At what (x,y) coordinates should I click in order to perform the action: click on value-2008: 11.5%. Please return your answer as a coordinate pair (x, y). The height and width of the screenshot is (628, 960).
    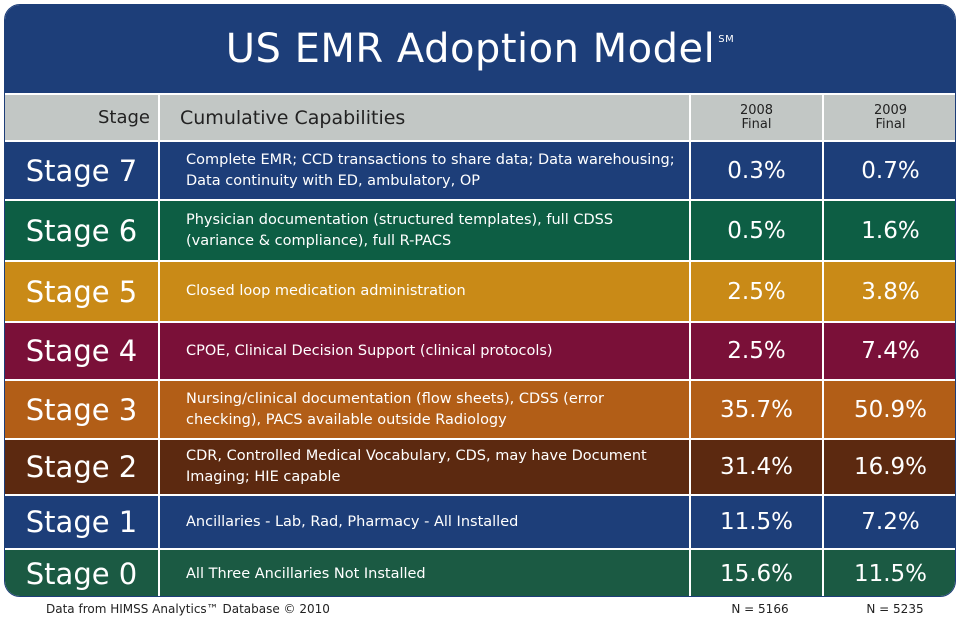
    Looking at the image, I should click on (756, 522).